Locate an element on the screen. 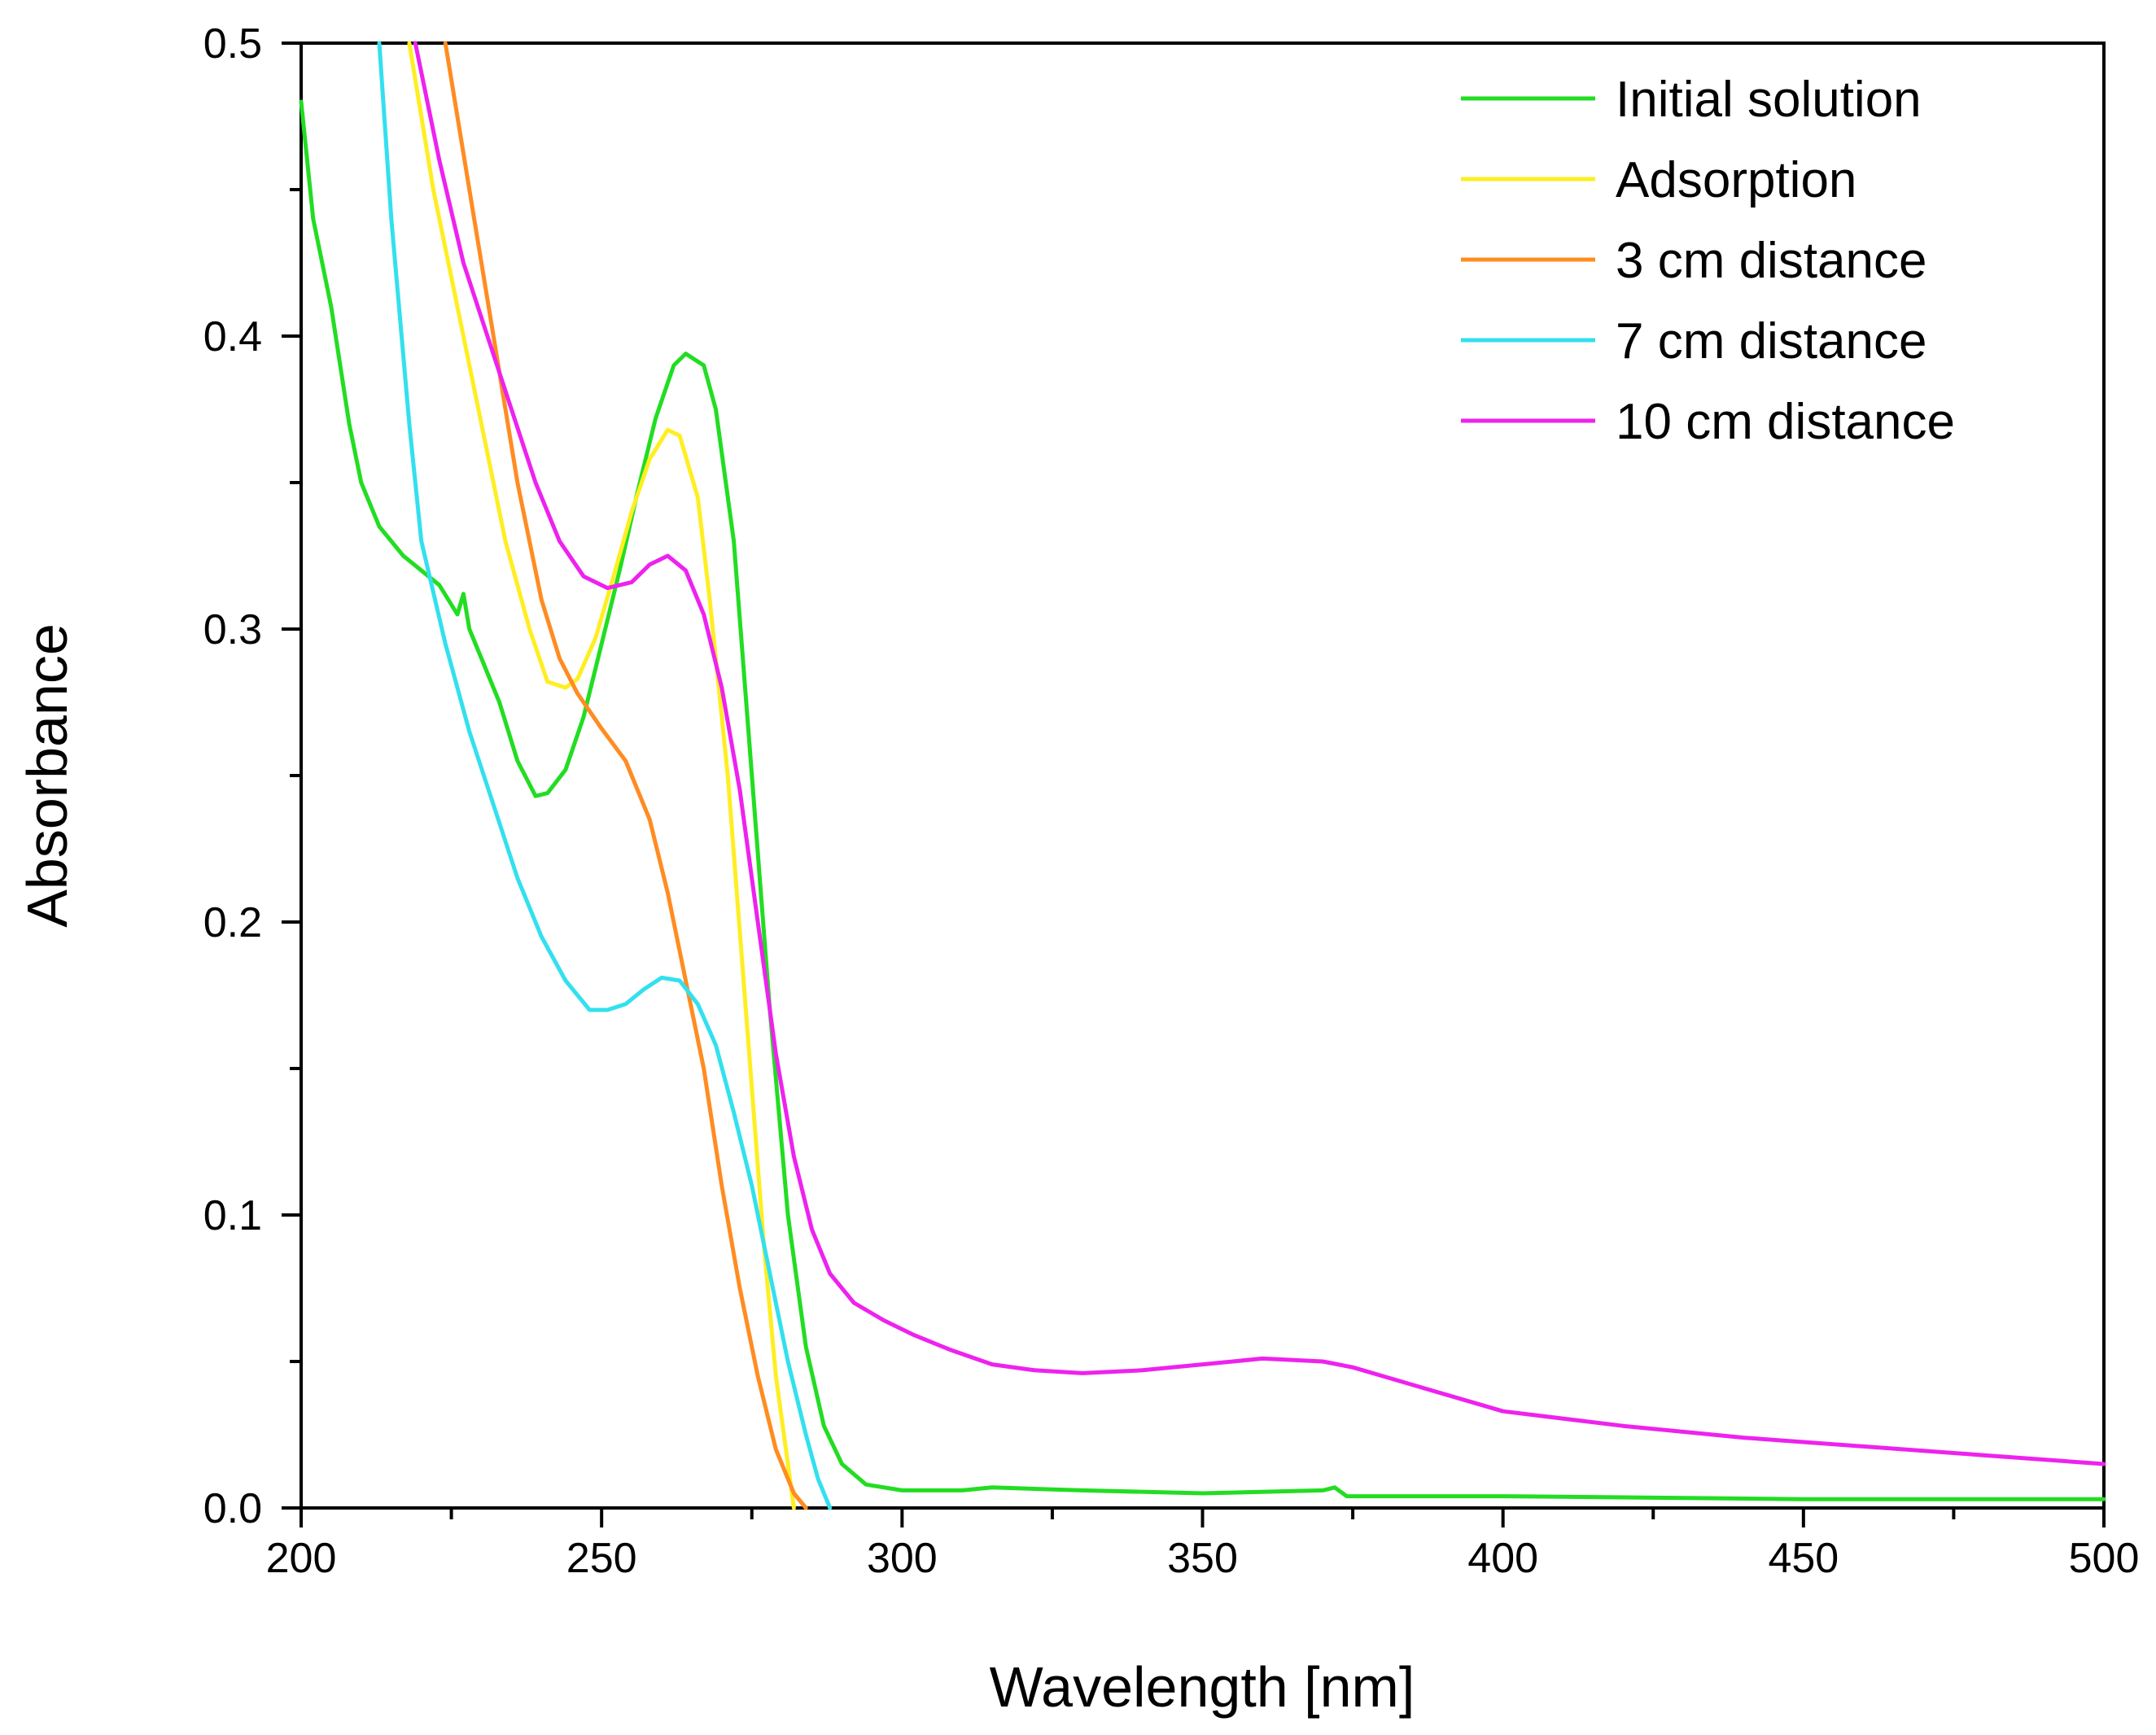 This screenshot has width=2156, height=1735. legend-label: 7 cm distance is located at coordinates (1771, 341).